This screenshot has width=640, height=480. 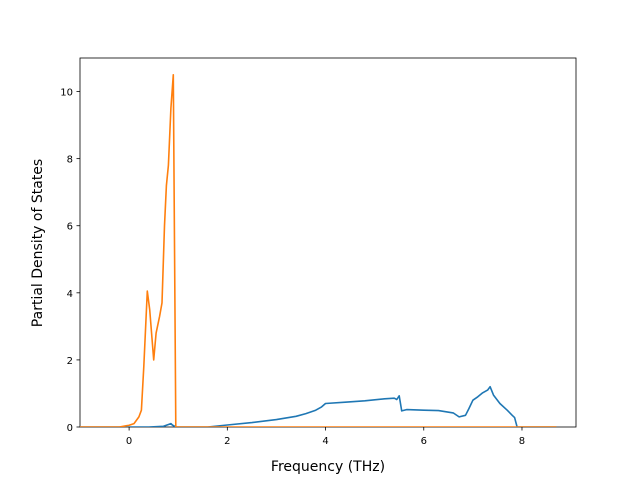 I want to click on y-tick-label: 10, so click(x=66, y=93).